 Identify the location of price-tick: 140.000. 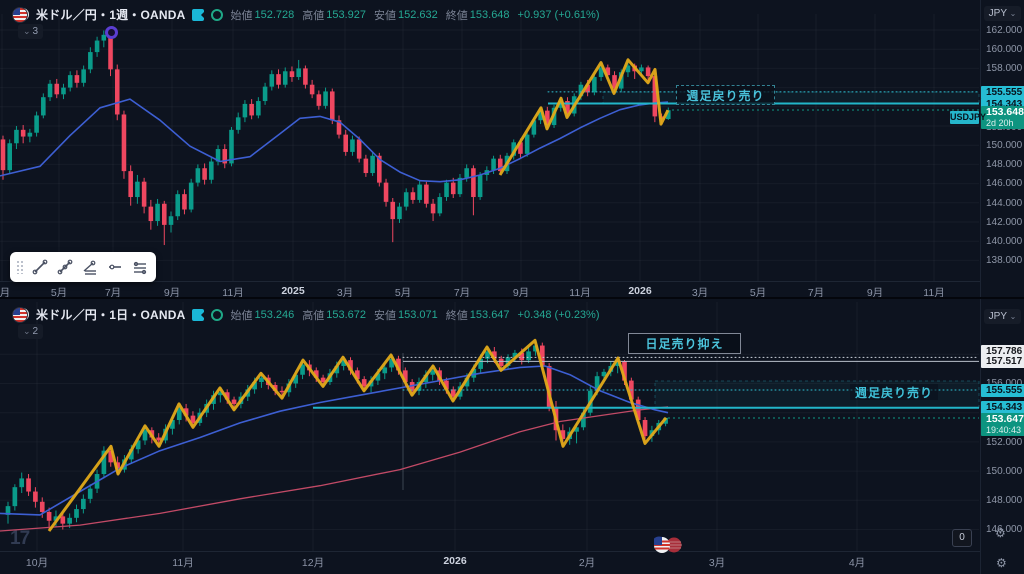
(1004, 241).